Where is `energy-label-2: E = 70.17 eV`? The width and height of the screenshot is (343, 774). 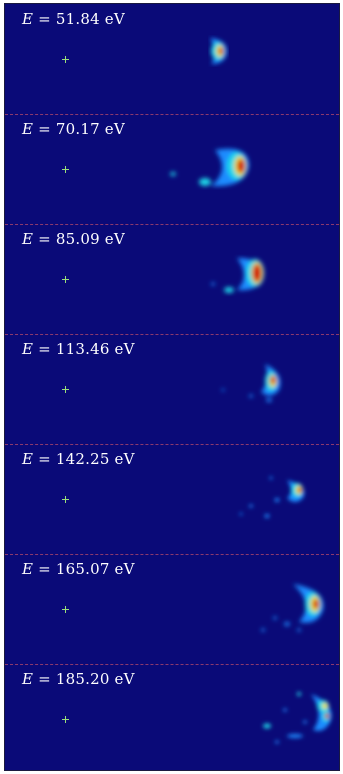
energy-label-2: E = 70.17 eV is located at coordinates (73, 129).